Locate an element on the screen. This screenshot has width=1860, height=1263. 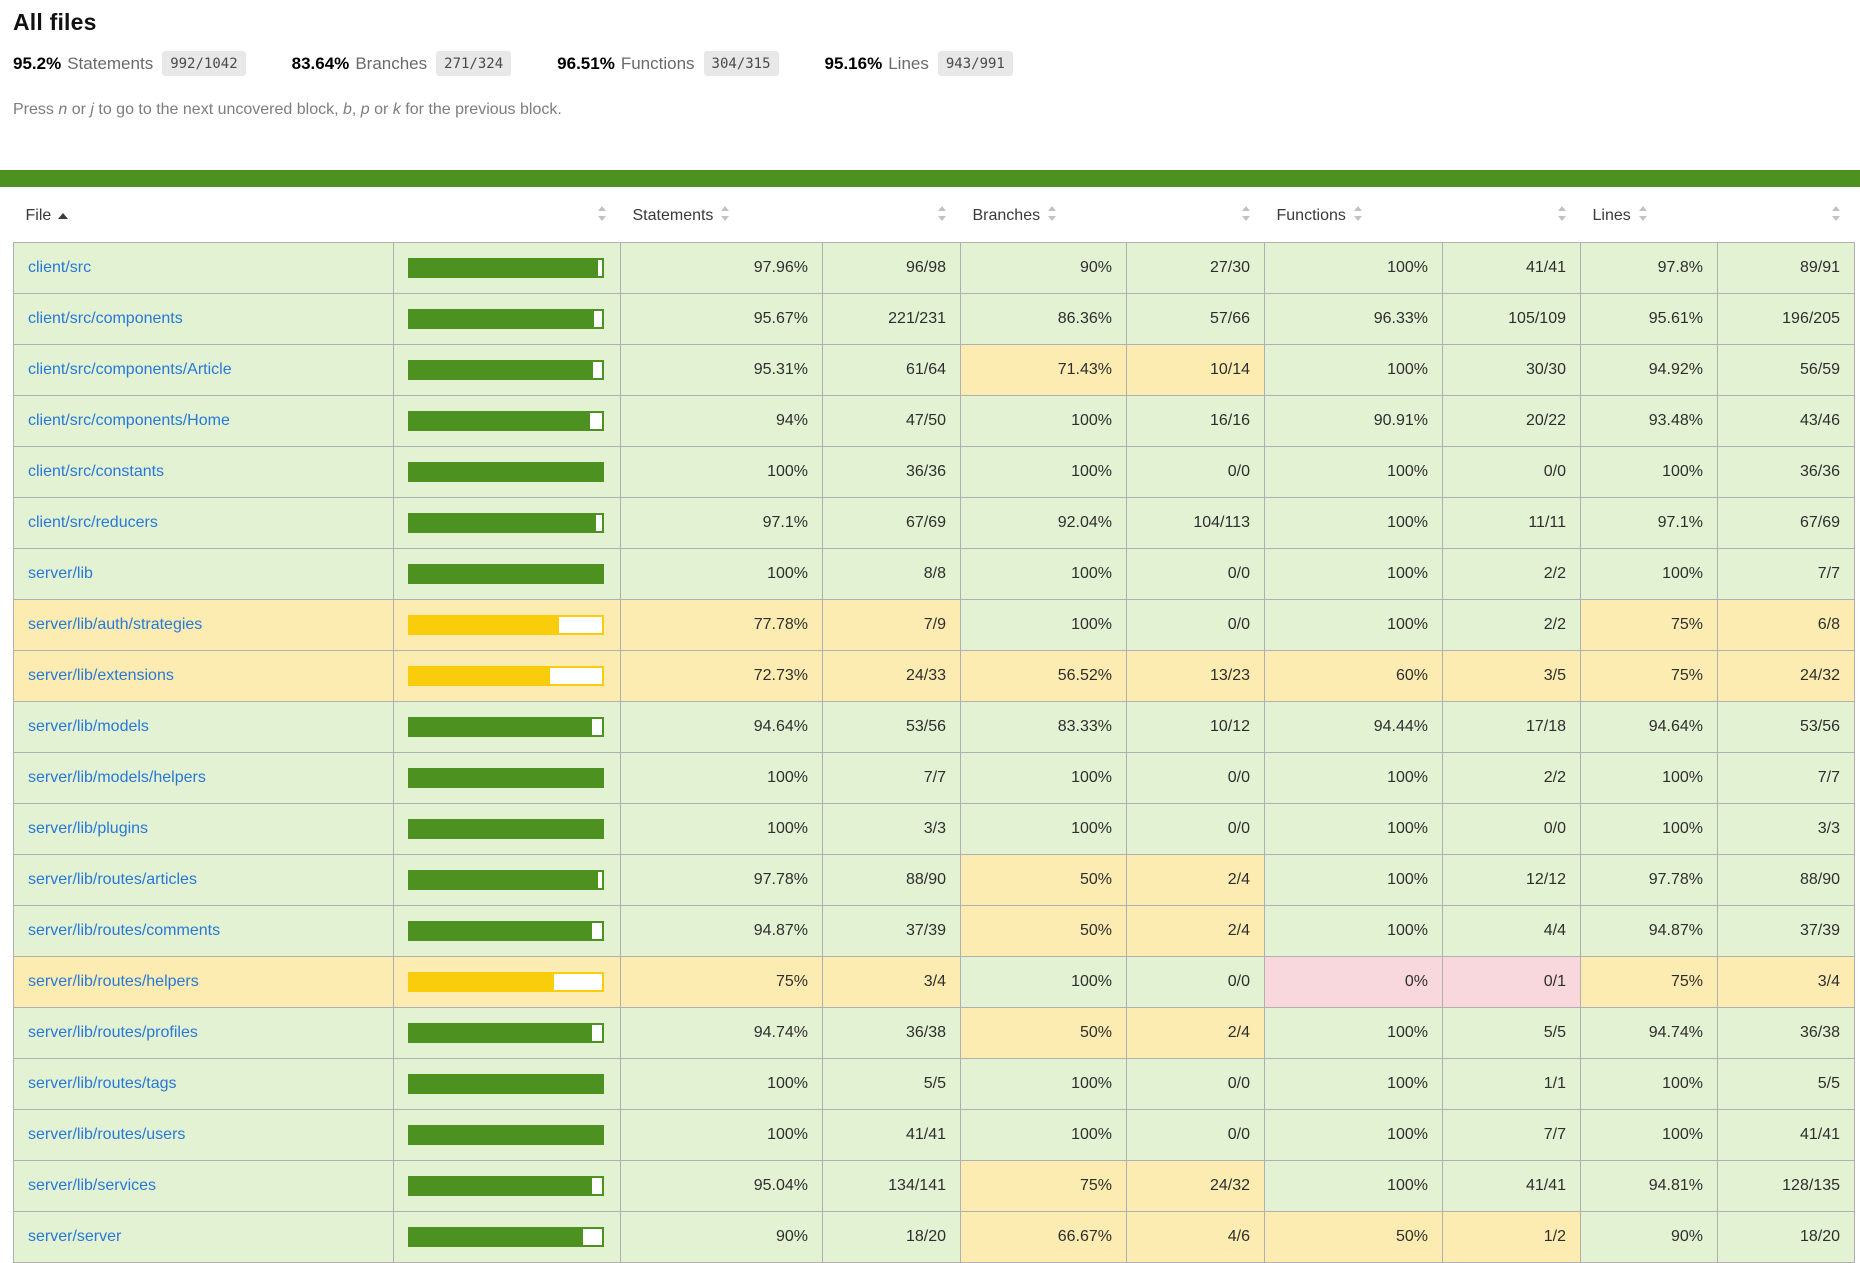
statements-pct-cell: 90% is located at coordinates (721, 1237).